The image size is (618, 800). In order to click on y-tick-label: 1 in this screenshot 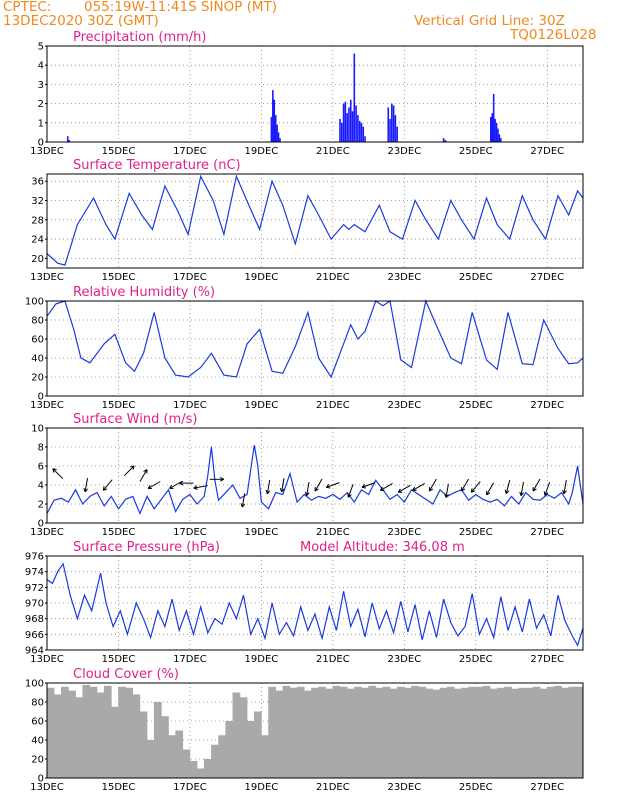, I will do `click(41, 123)`.